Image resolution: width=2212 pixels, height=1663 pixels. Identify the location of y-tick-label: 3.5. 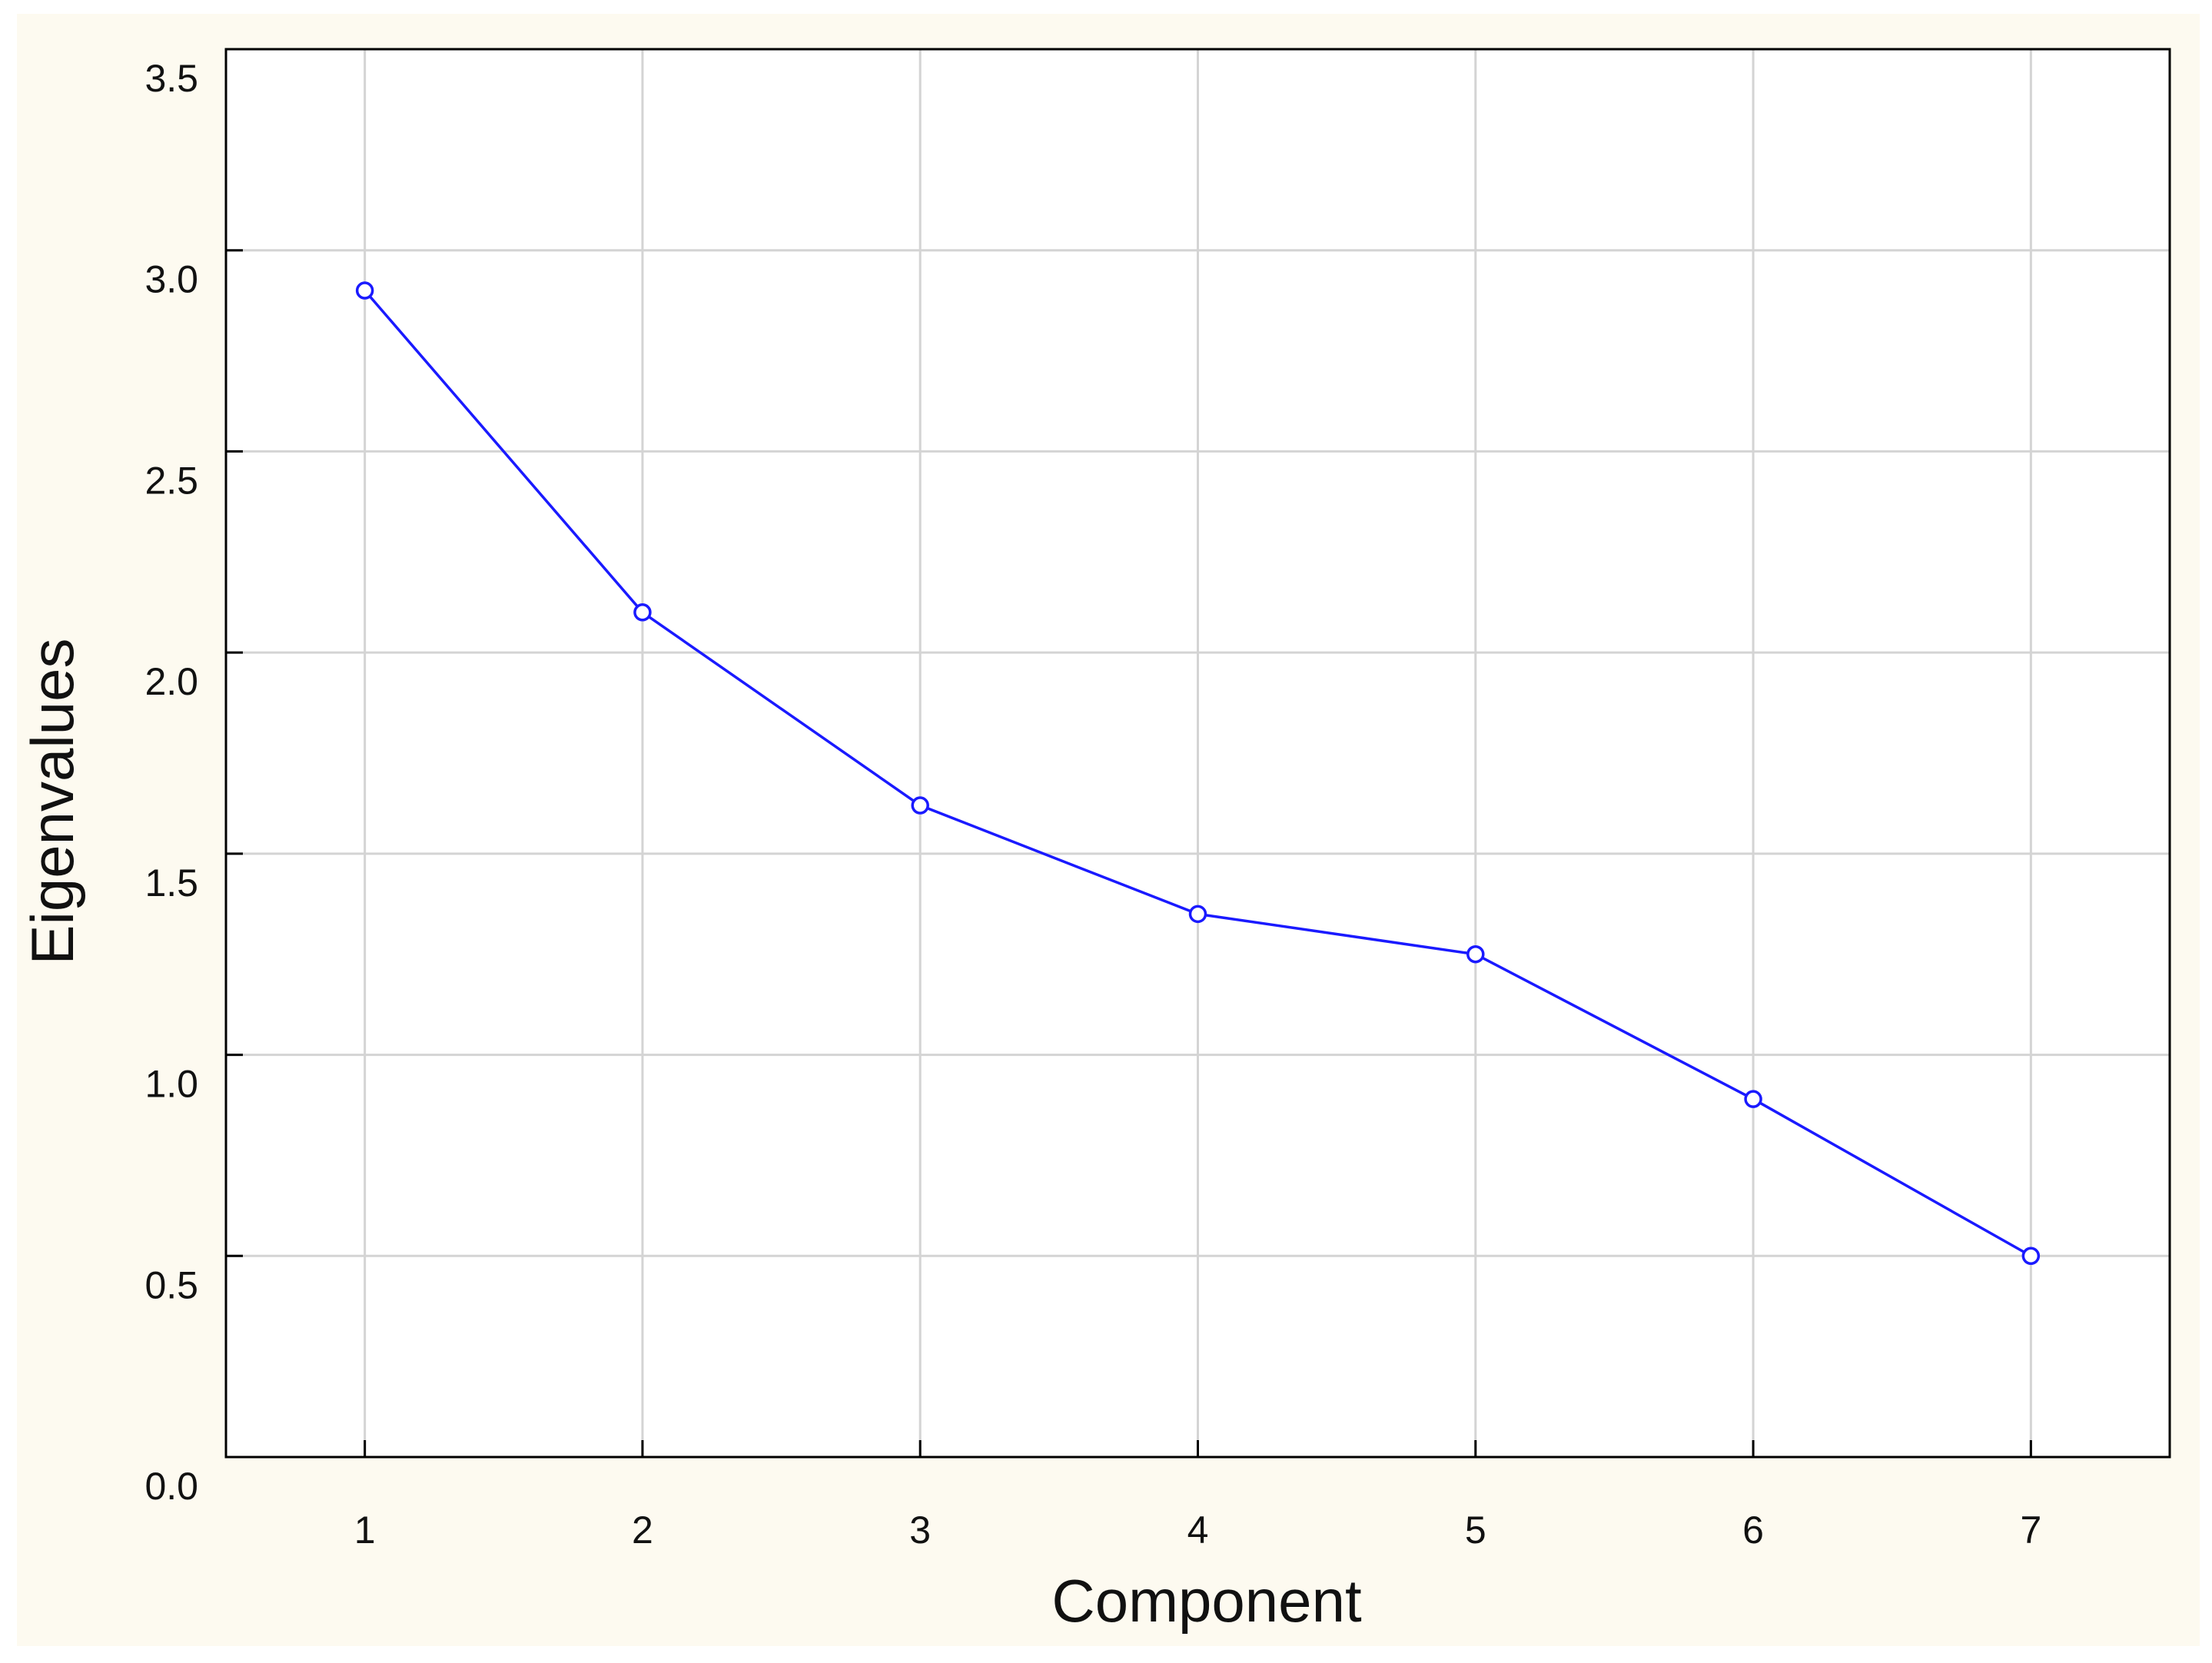
(171, 78).